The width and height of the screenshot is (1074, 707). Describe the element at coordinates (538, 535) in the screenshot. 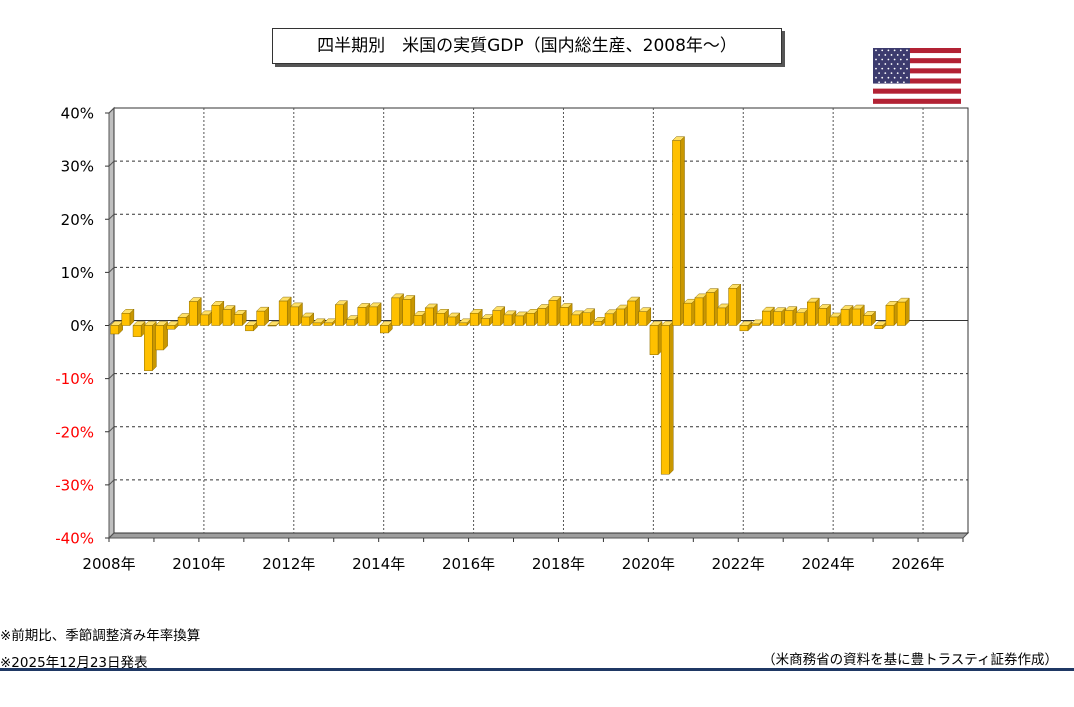

I see `plot-floor` at that location.